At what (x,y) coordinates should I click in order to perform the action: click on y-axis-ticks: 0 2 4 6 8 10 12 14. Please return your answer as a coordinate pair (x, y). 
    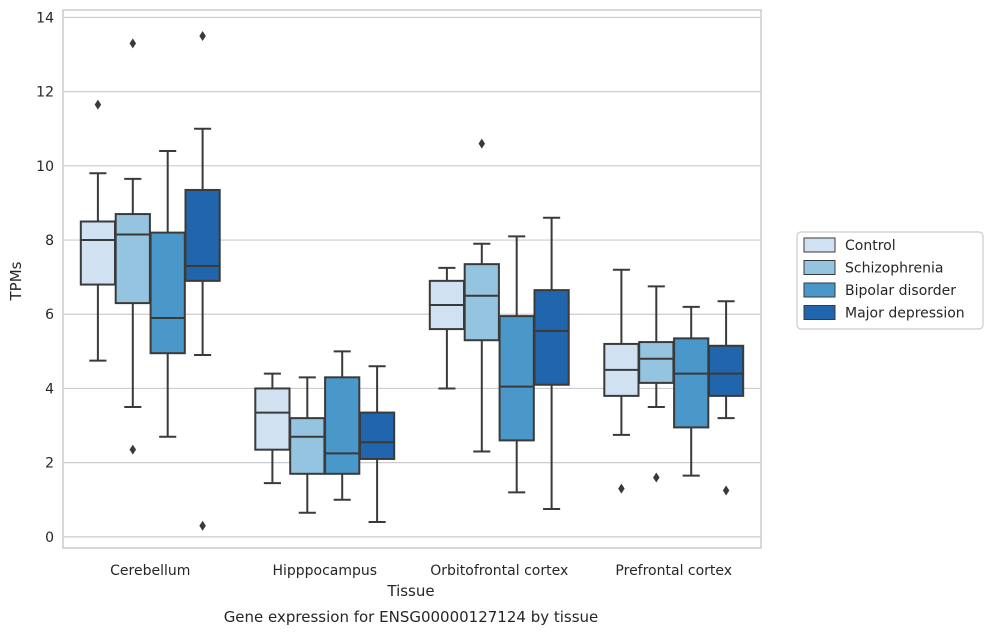
    Looking at the image, I should click on (45, 277).